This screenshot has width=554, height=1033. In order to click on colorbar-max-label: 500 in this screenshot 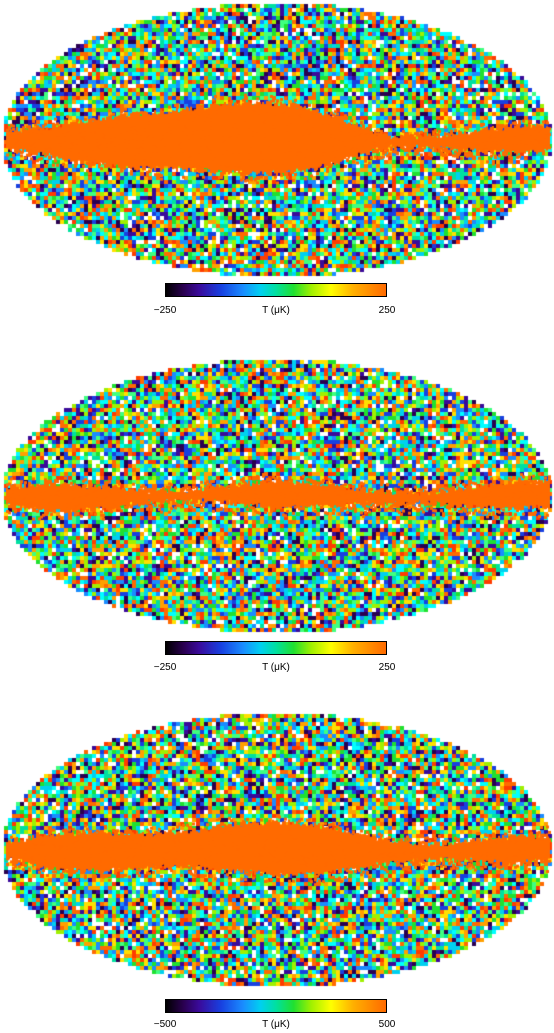, I will do `click(387, 1024)`.